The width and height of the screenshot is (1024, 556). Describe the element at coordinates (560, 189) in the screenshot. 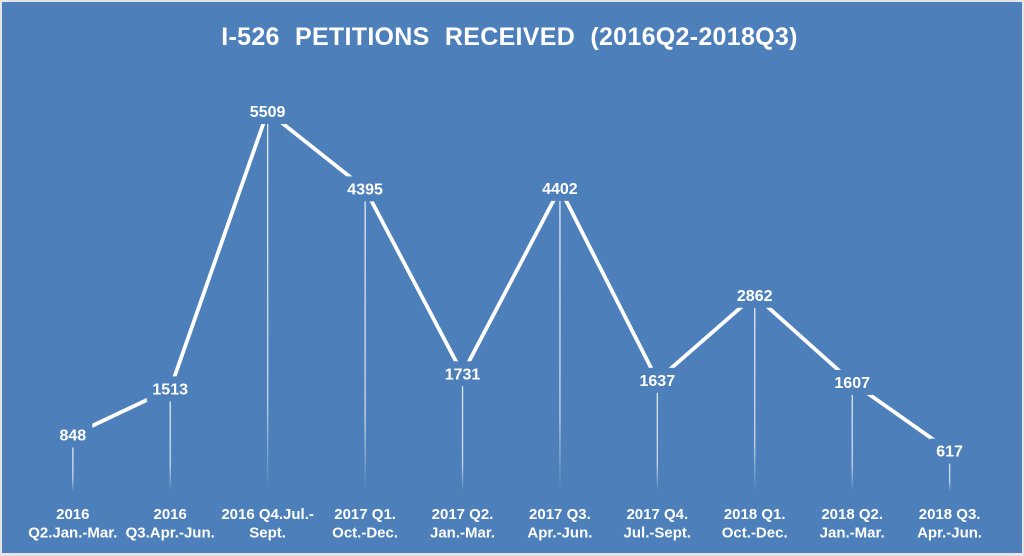

I see `svg-text: 4402` at that location.